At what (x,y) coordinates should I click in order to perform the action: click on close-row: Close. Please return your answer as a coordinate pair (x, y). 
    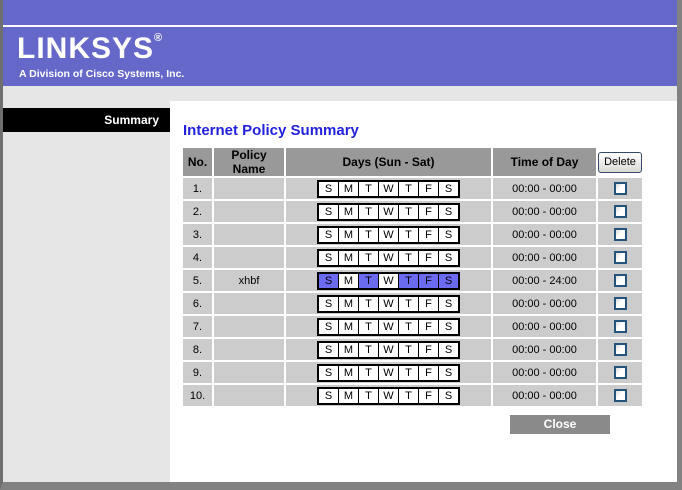
    Looking at the image, I should click on (430, 424).